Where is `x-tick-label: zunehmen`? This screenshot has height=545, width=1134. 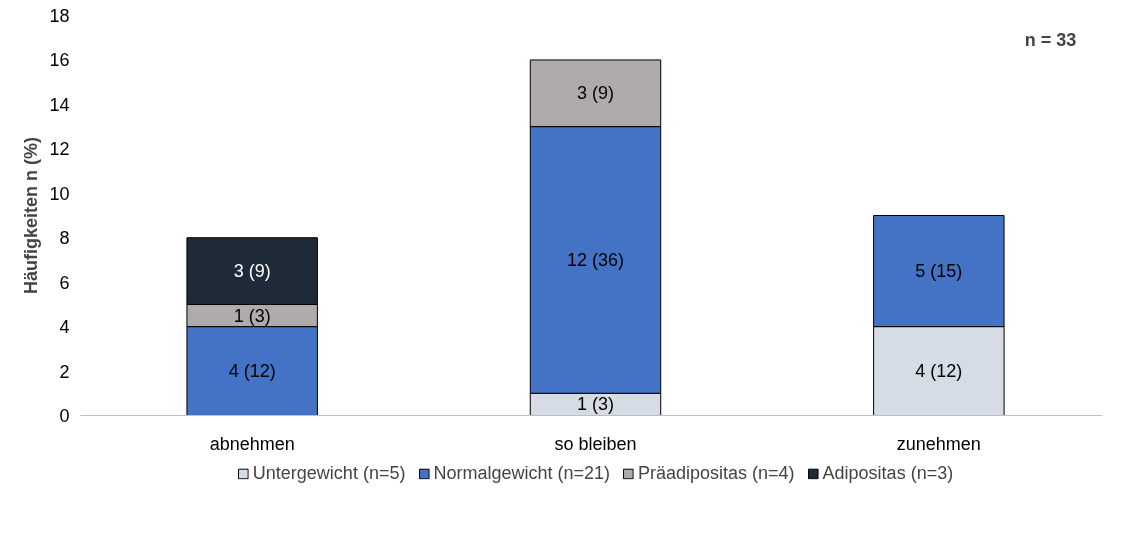 x-tick-label: zunehmen is located at coordinates (938, 443).